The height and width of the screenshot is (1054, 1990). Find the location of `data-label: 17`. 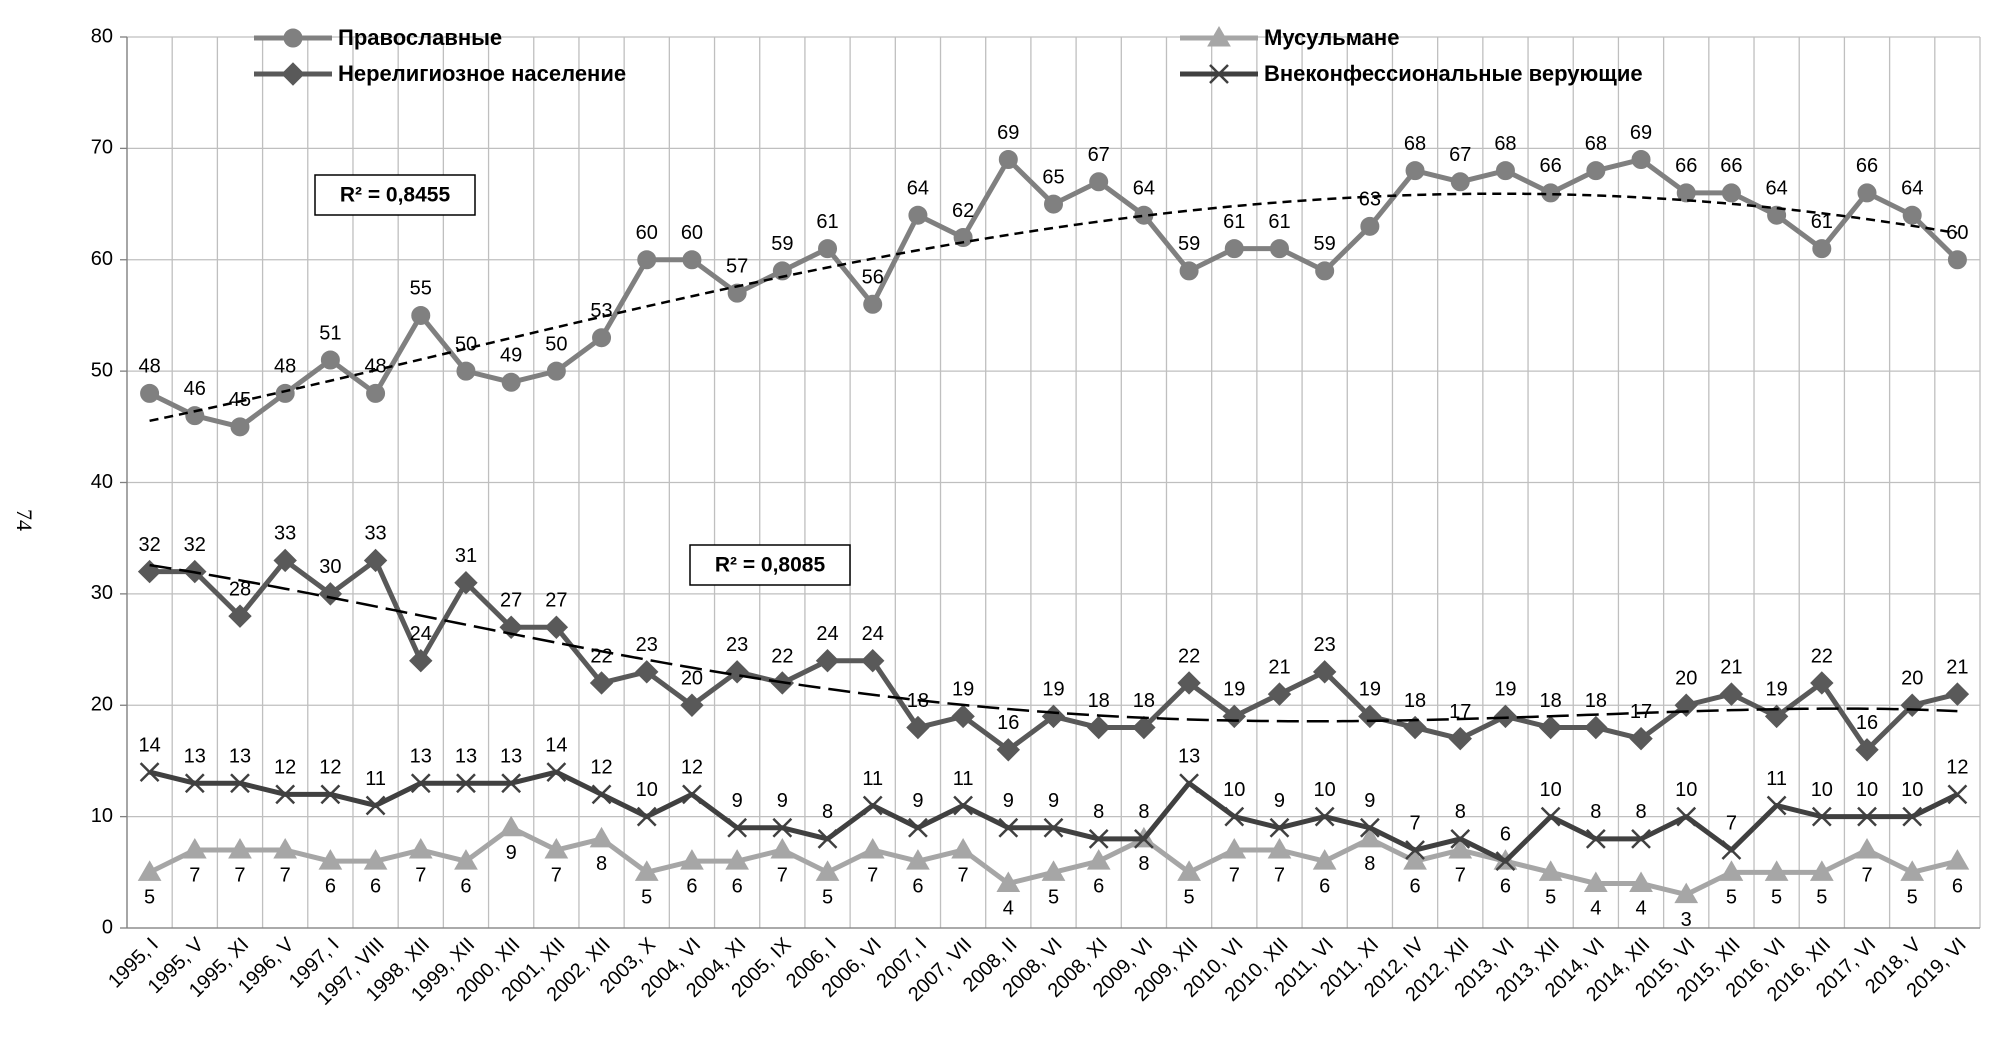

data-label: 17 is located at coordinates (1460, 712).